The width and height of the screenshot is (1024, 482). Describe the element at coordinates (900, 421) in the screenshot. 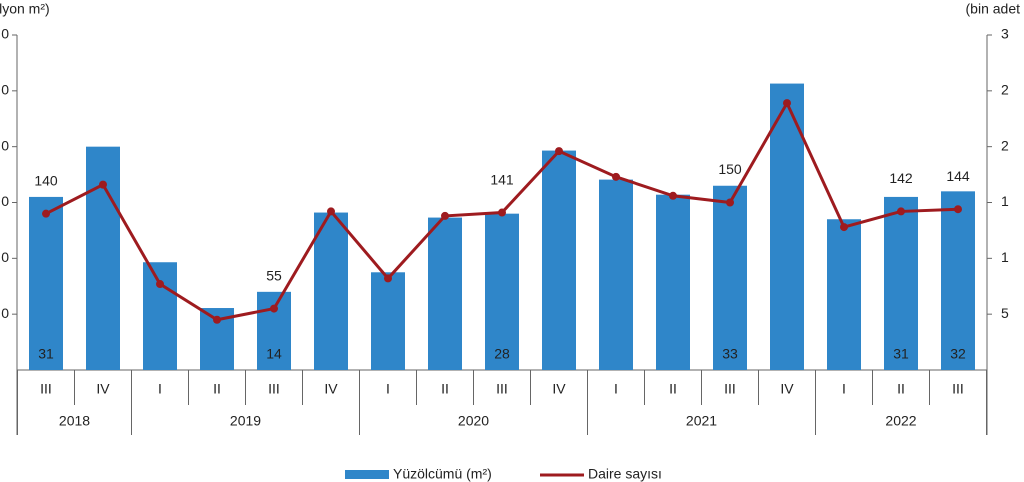

I see `year-label: 2022` at that location.